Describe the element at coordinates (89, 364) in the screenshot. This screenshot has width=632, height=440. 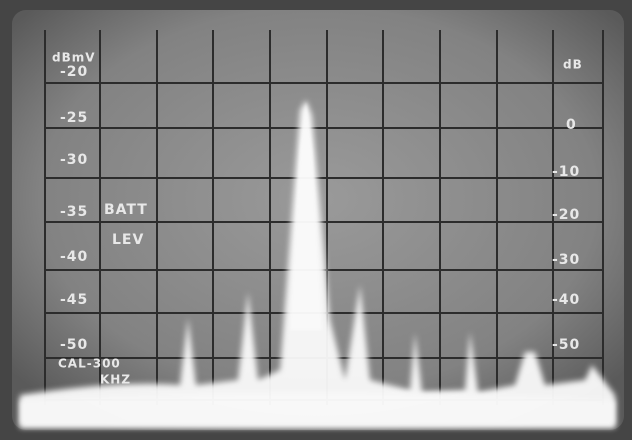
I see `cal-label: CAL-300` at that location.